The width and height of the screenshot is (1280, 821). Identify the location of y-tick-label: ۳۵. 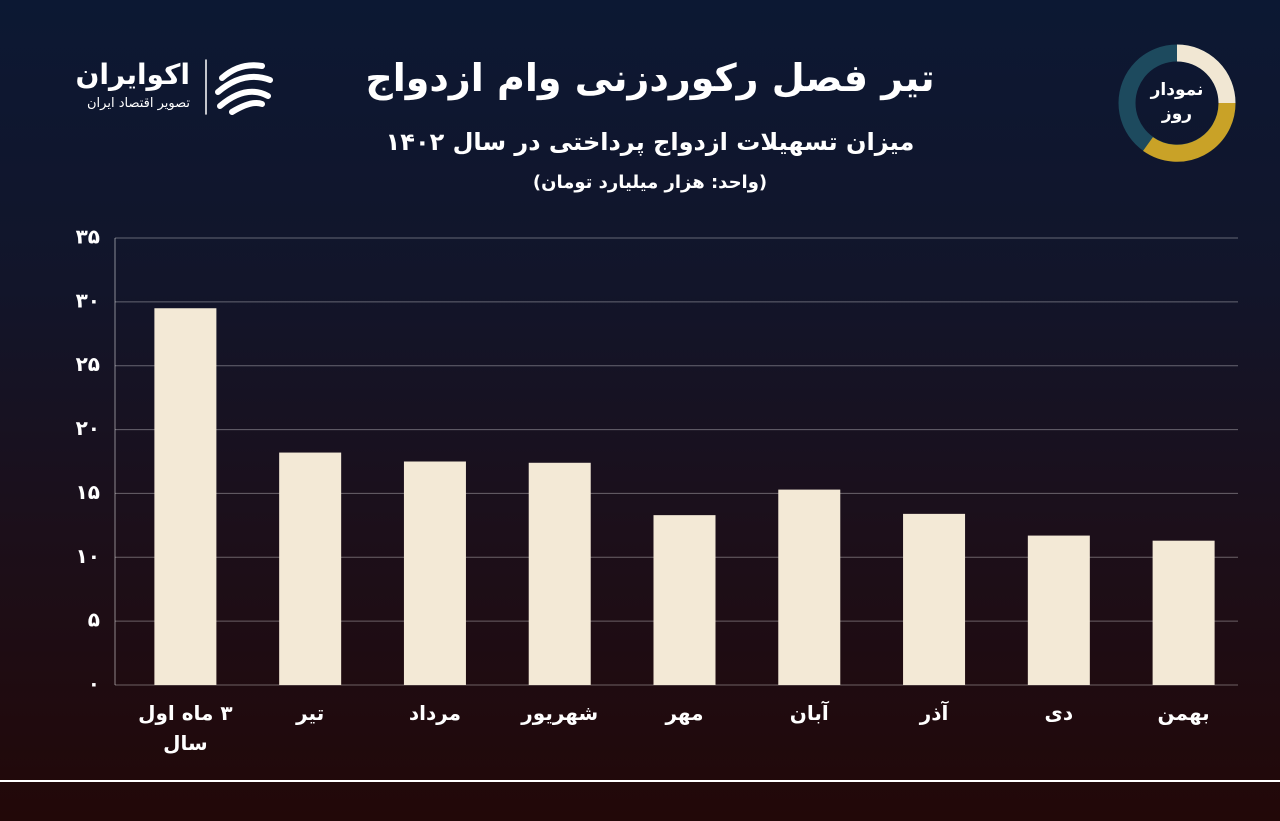
(88, 237).